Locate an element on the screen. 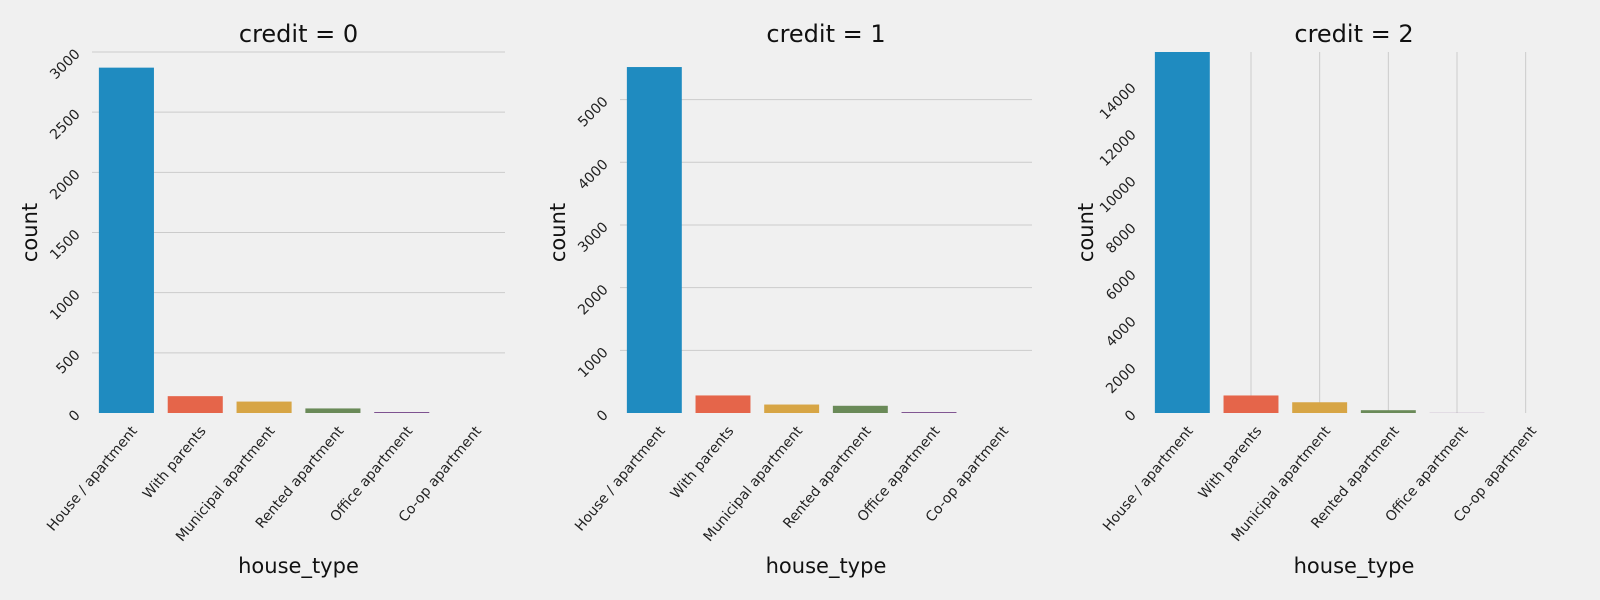  y-tick-label-5: 5000 is located at coordinates (593, 112).